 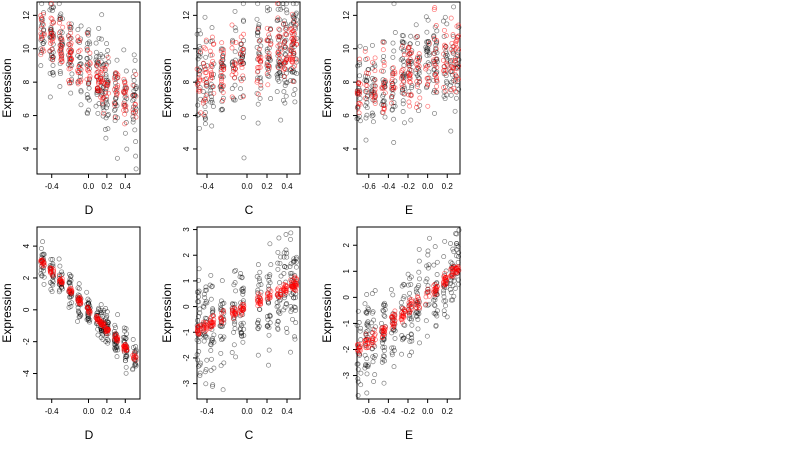 I want to click on x-axis-label: D, so click(x=89, y=435).